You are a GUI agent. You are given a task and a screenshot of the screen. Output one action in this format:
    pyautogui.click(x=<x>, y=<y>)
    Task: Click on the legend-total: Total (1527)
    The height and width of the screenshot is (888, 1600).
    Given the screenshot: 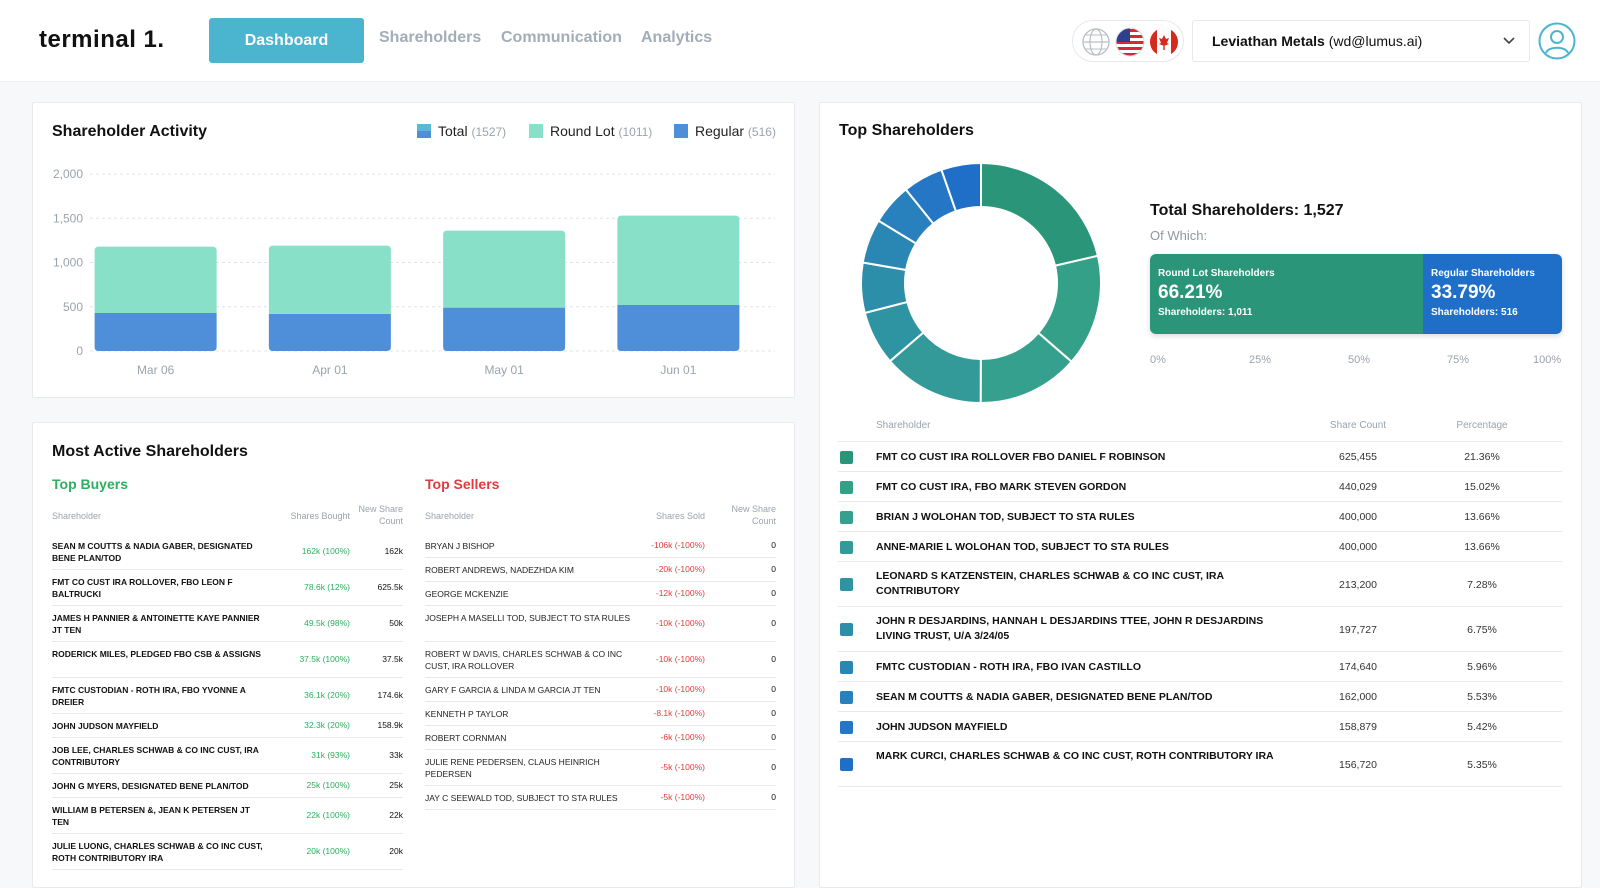 What is the action you would take?
    pyautogui.click(x=461, y=132)
    